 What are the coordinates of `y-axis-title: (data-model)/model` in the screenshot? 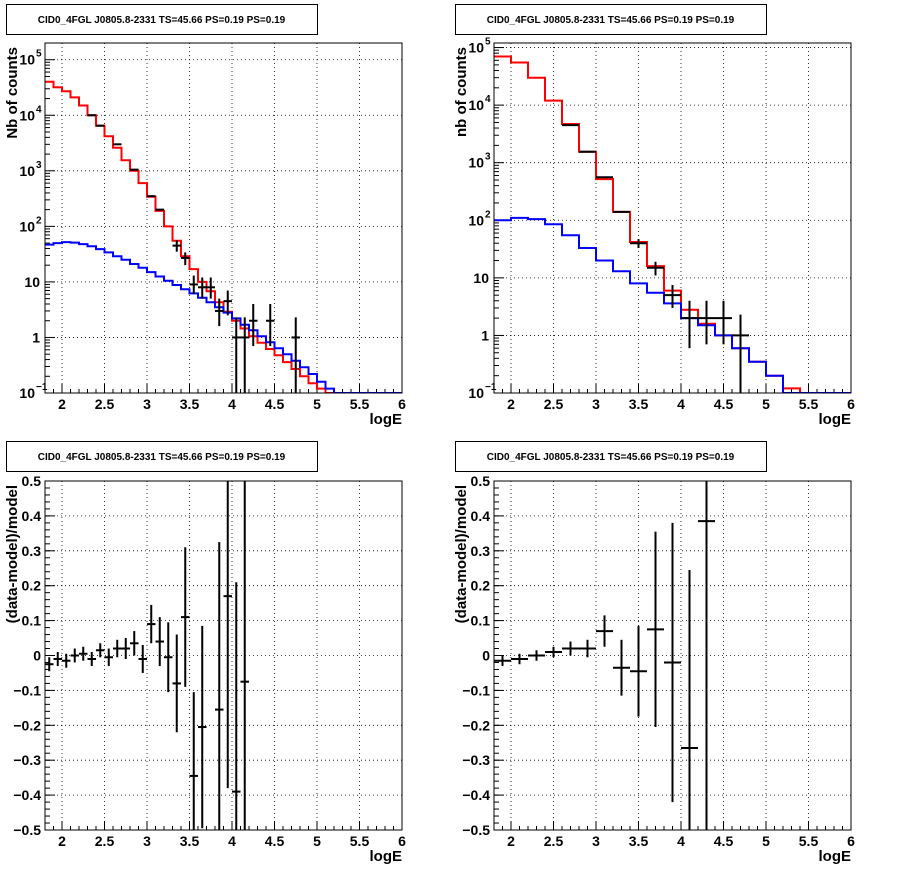 It's located at (461, 554).